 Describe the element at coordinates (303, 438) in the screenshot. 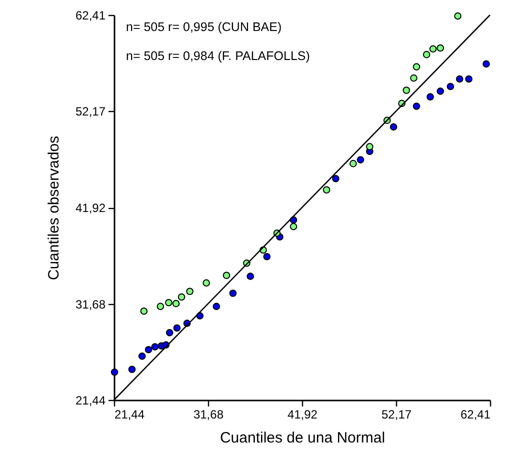

I see `x-axis-title: Cuantiles de una Normal` at that location.